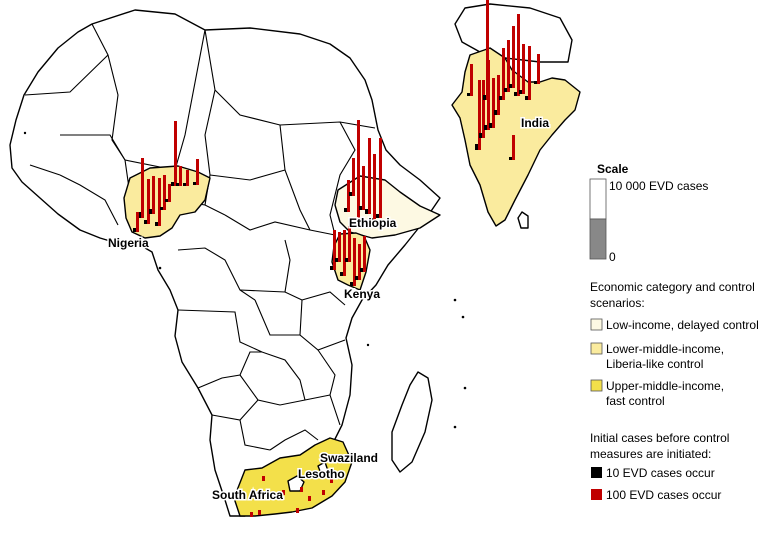  Describe the element at coordinates (682, 325) in the screenshot. I see `legend-low-income: Low-income, delayed control` at that location.